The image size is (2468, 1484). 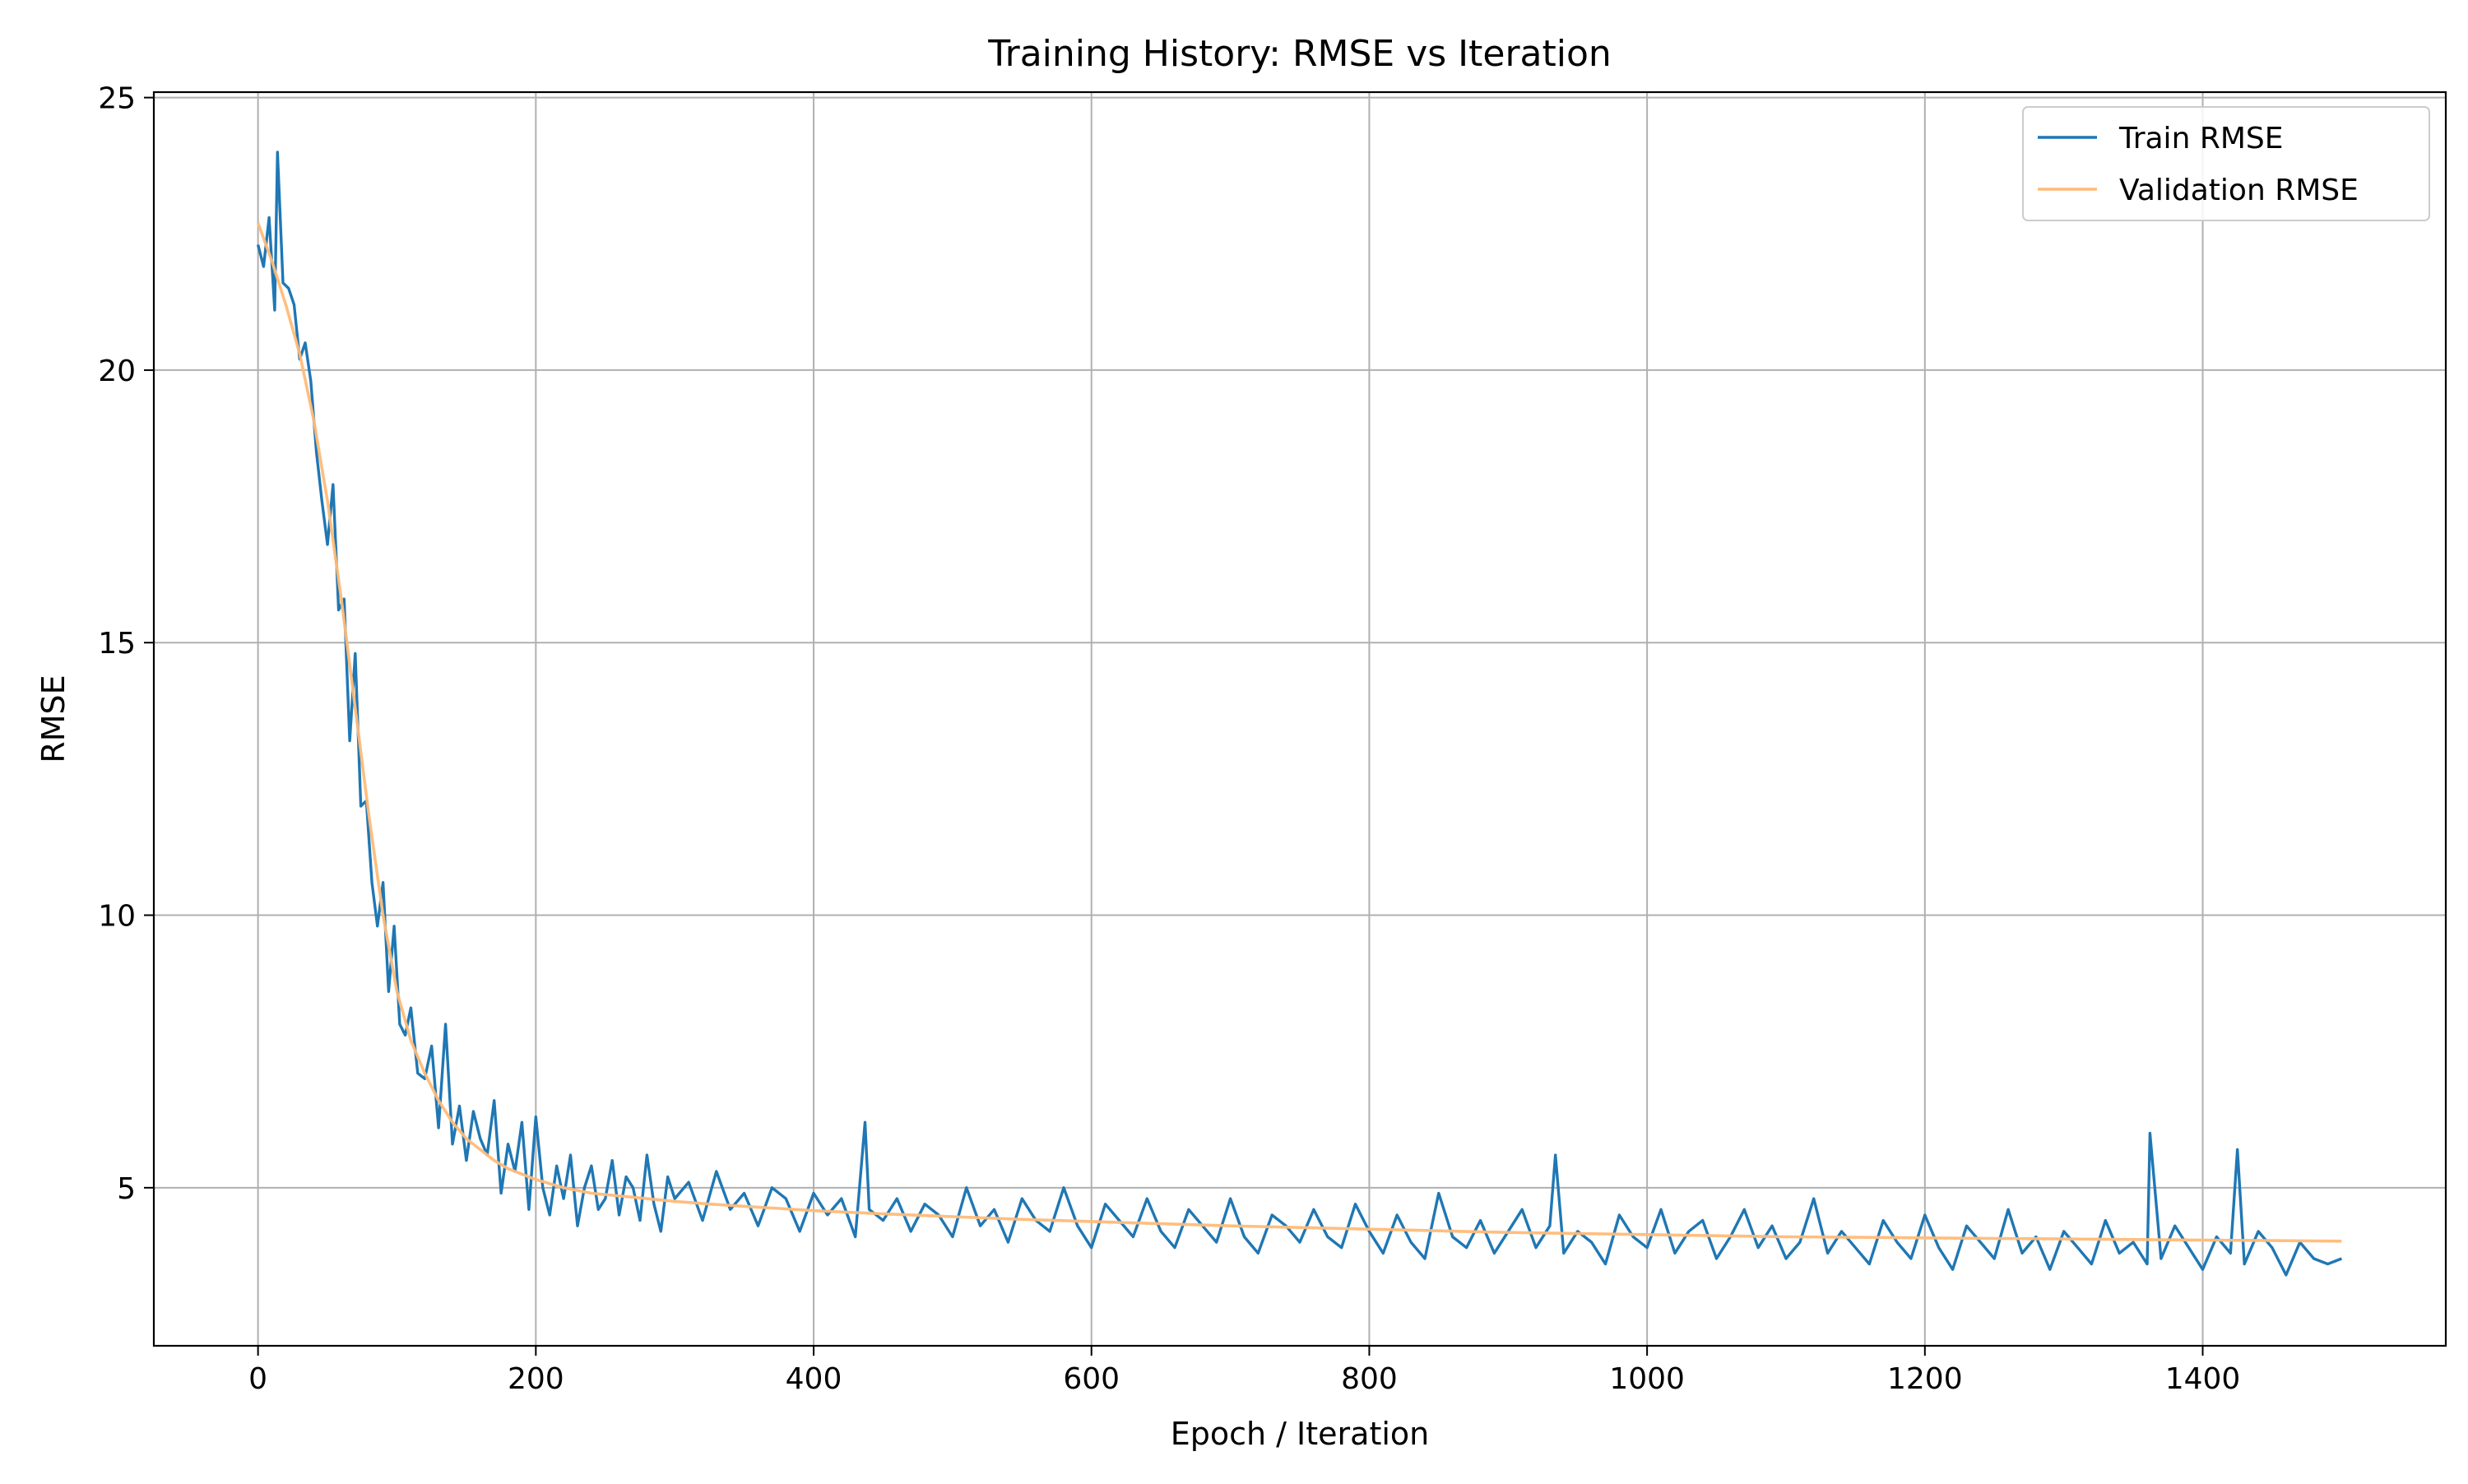 What do you see at coordinates (2203, 1379) in the screenshot?
I see `x-tick-label: 1400` at bounding box center [2203, 1379].